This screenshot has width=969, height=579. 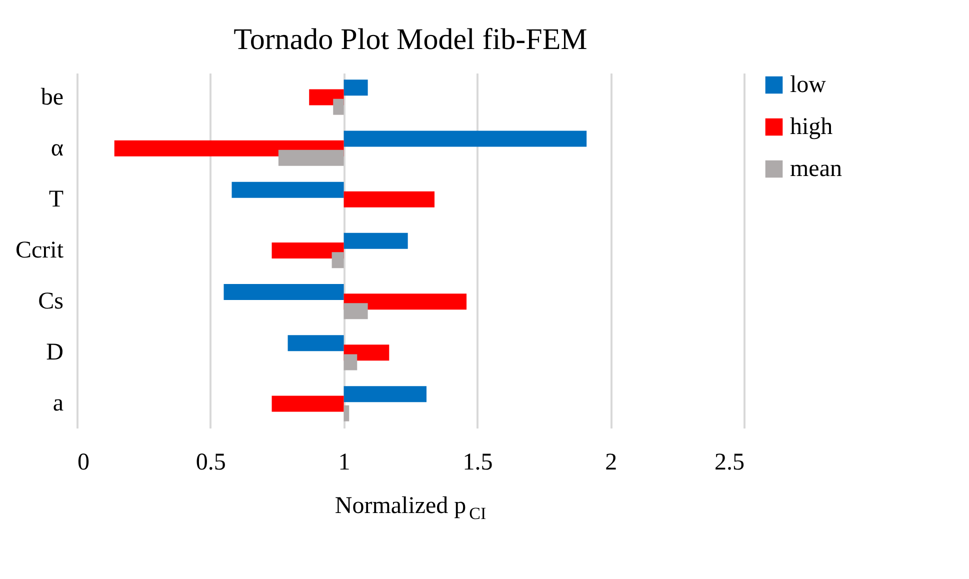 What do you see at coordinates (729, 463) in the screenshot?
I see `x-tick-label: 2.5` at bounding box center [729, 463].